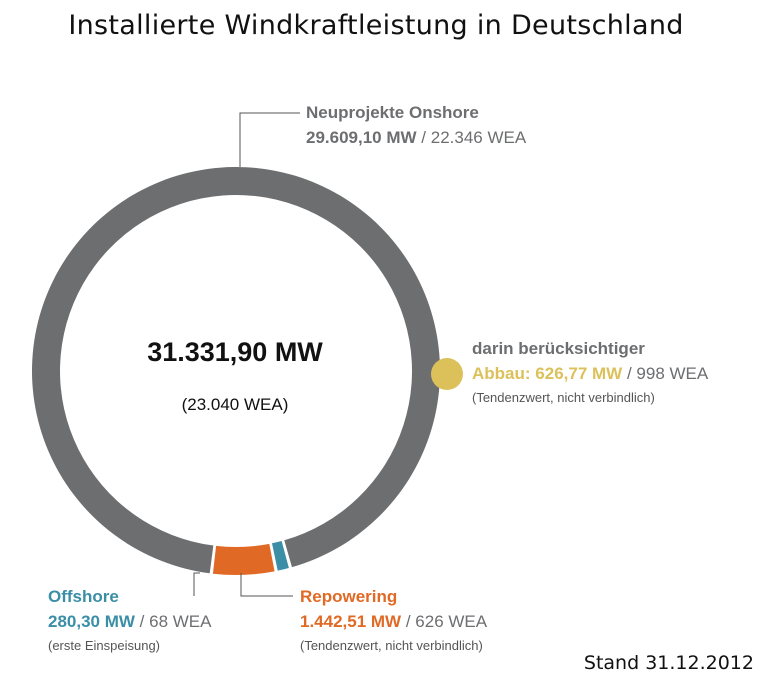  Describe the element at coordinates (196, 584) in the screenshot. I see `leader-line-offshore` at that location.